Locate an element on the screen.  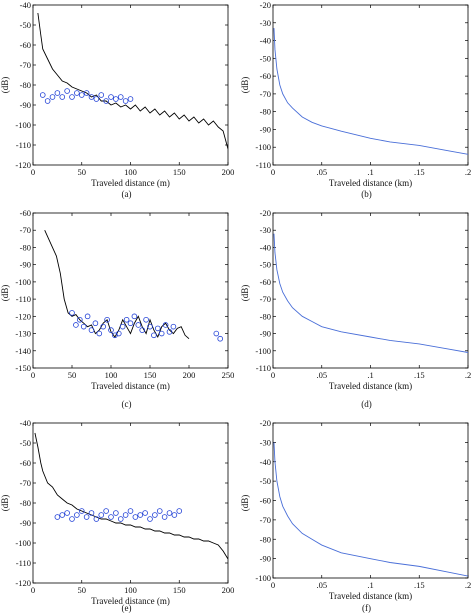
x-axis-label: Traveled distance (m) is located at coordinates (130, 386).